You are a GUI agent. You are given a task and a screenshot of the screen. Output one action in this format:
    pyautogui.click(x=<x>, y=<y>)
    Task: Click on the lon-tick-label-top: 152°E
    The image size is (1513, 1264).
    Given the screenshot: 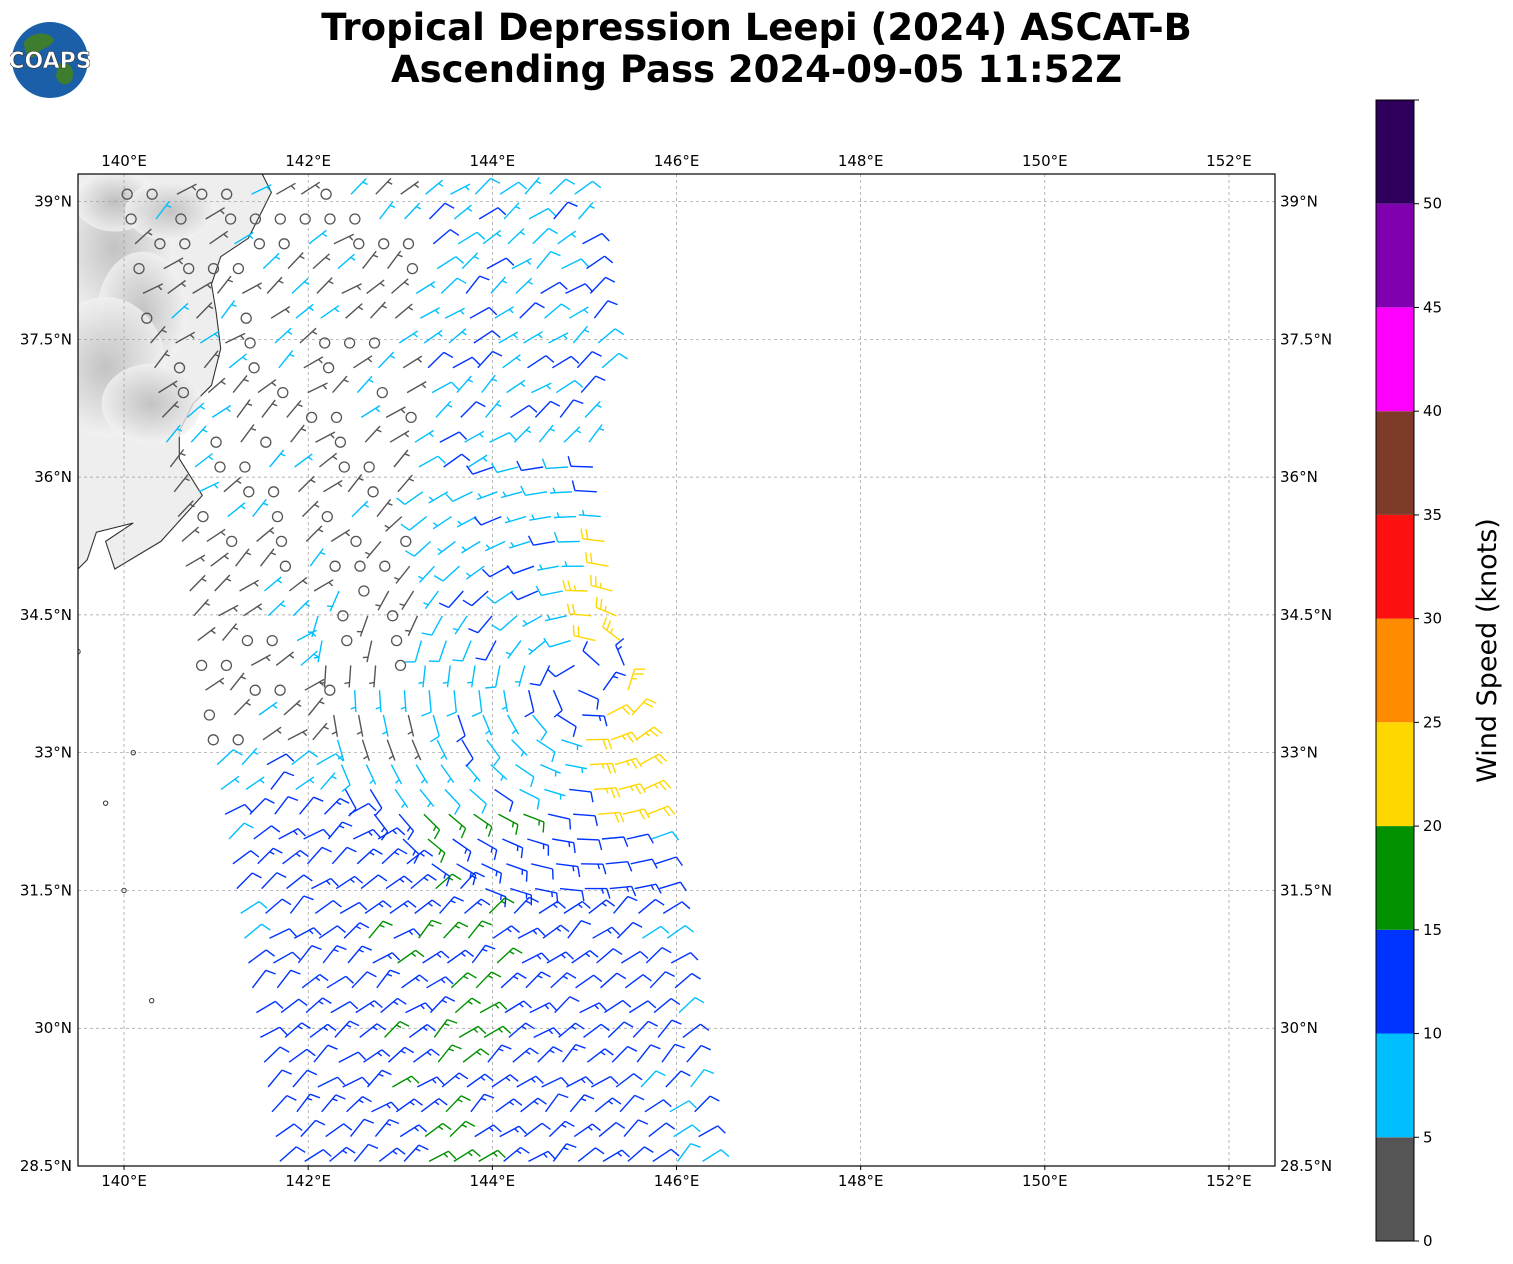 What is the action you would take?
    pyautogui.click(x=1229, y=161)
    